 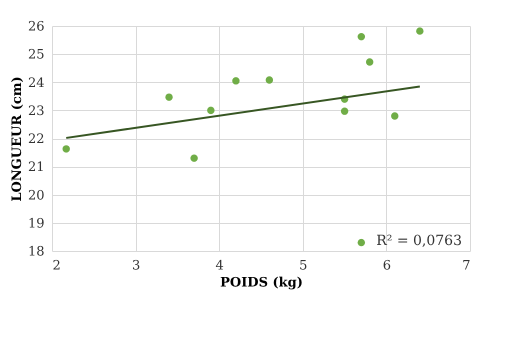 What do you see at coordinates (17, 139) in the screenshot?
I see `y-axis-title: LONGUEUR (cm)` at bounding box center [17, 139].